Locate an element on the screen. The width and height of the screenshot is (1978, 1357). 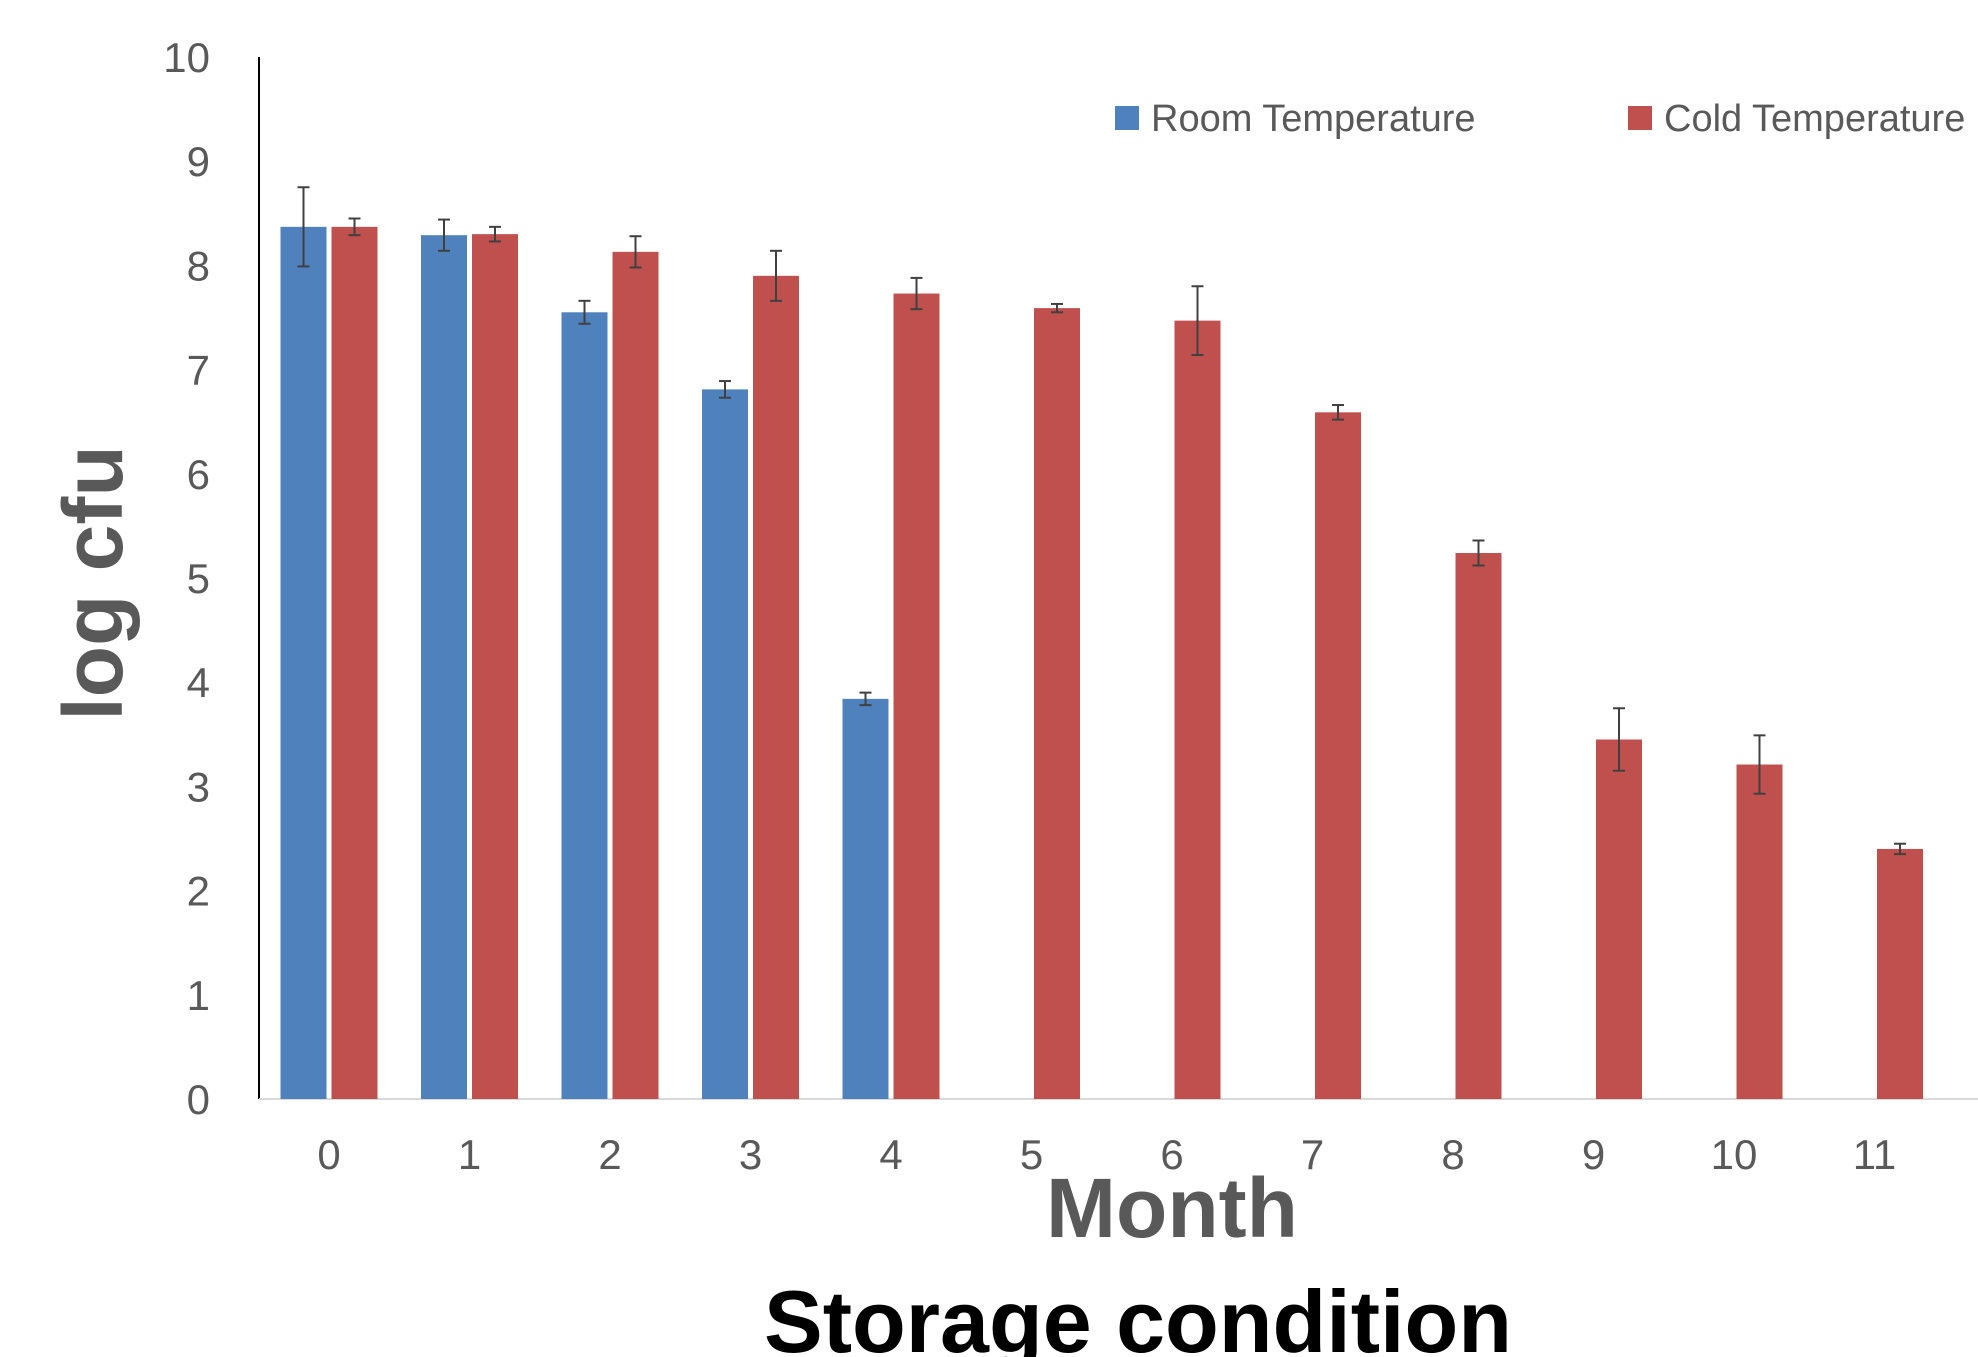
x-tick-label: 6 is located at coordinates (1171, 1154).